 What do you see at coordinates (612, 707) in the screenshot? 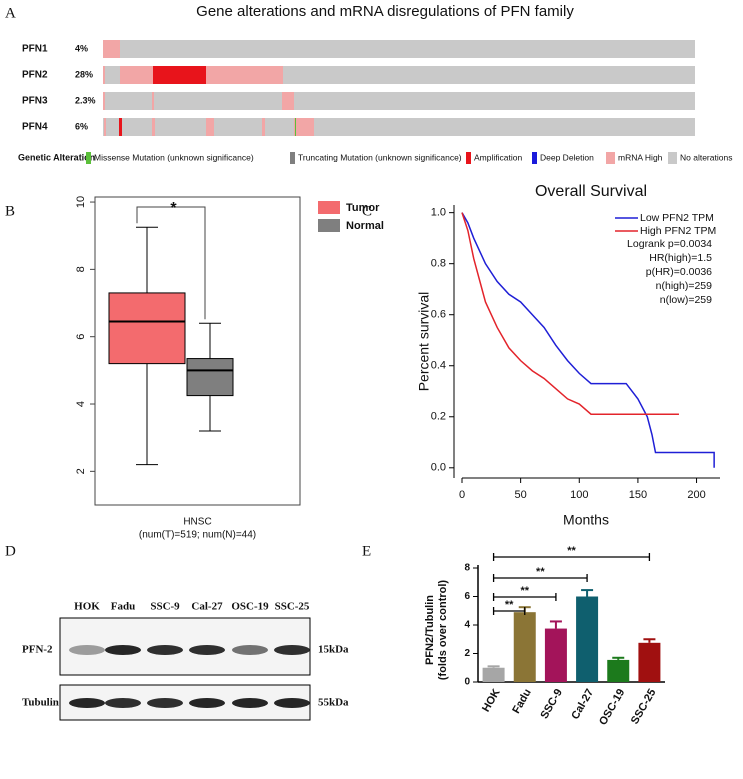
I see `x-tick-label: OSC-19` at bounding box center [612, 707].